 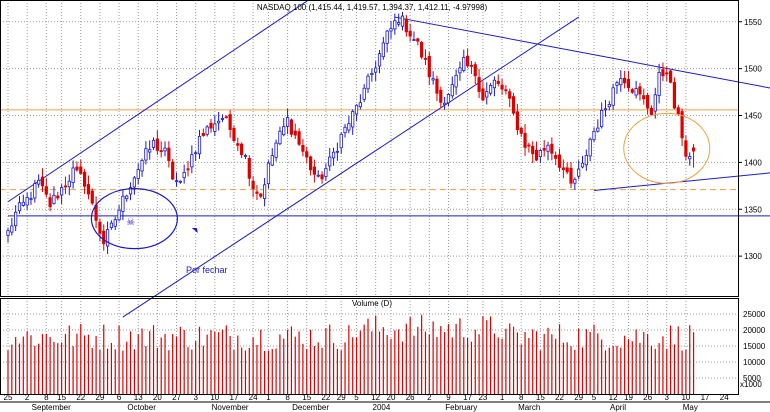 I want to click on month-label: October, so click(x=141, y=407).